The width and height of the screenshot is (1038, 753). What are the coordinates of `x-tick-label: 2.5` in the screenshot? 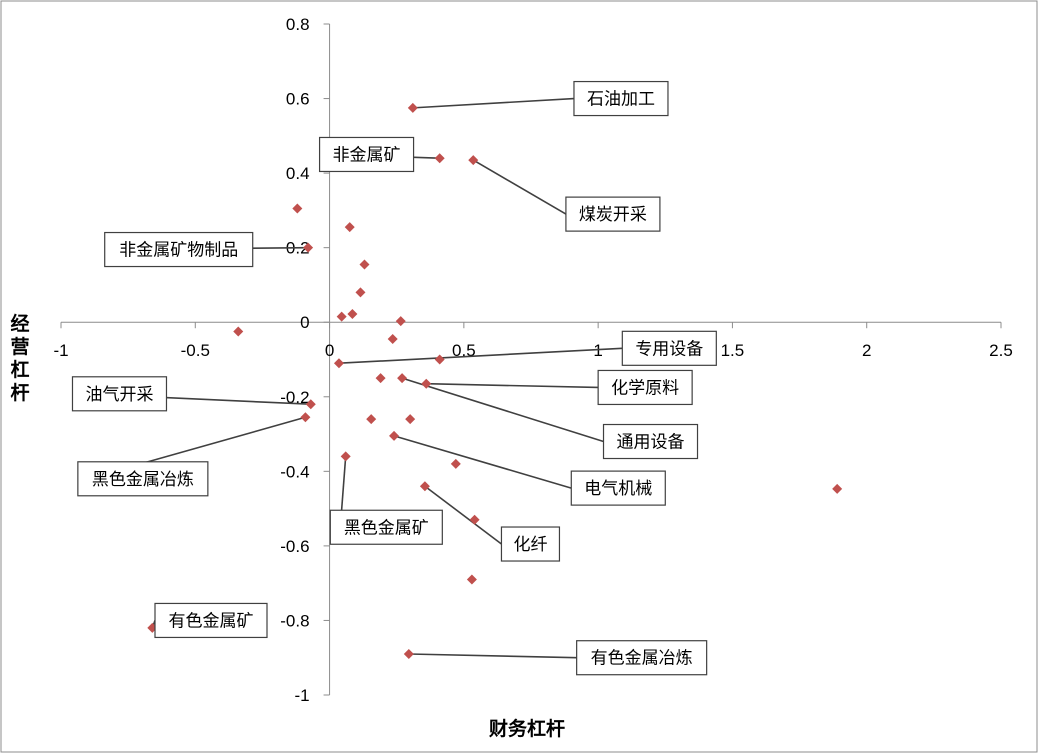 It's located at (1001, 350).